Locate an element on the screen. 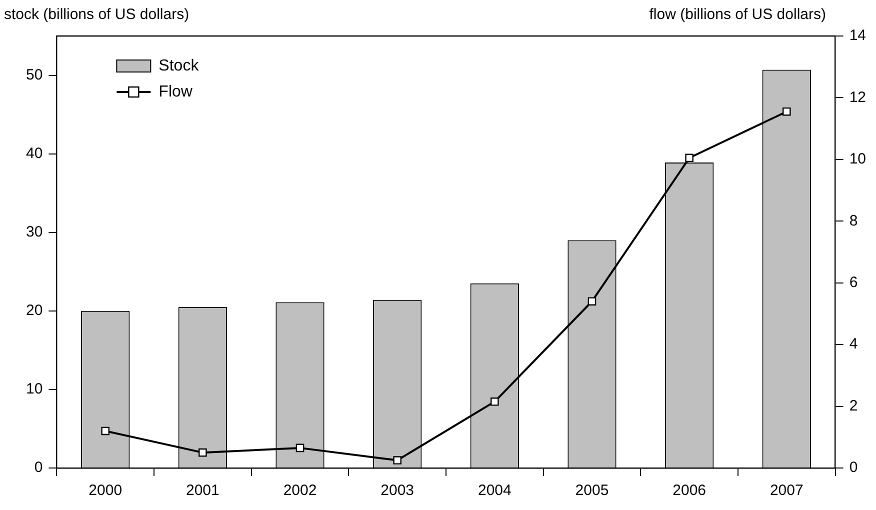 The height and width of the screenshot is (510, 876). x-tick-label: 2002 is located at coordinates (300, 491).